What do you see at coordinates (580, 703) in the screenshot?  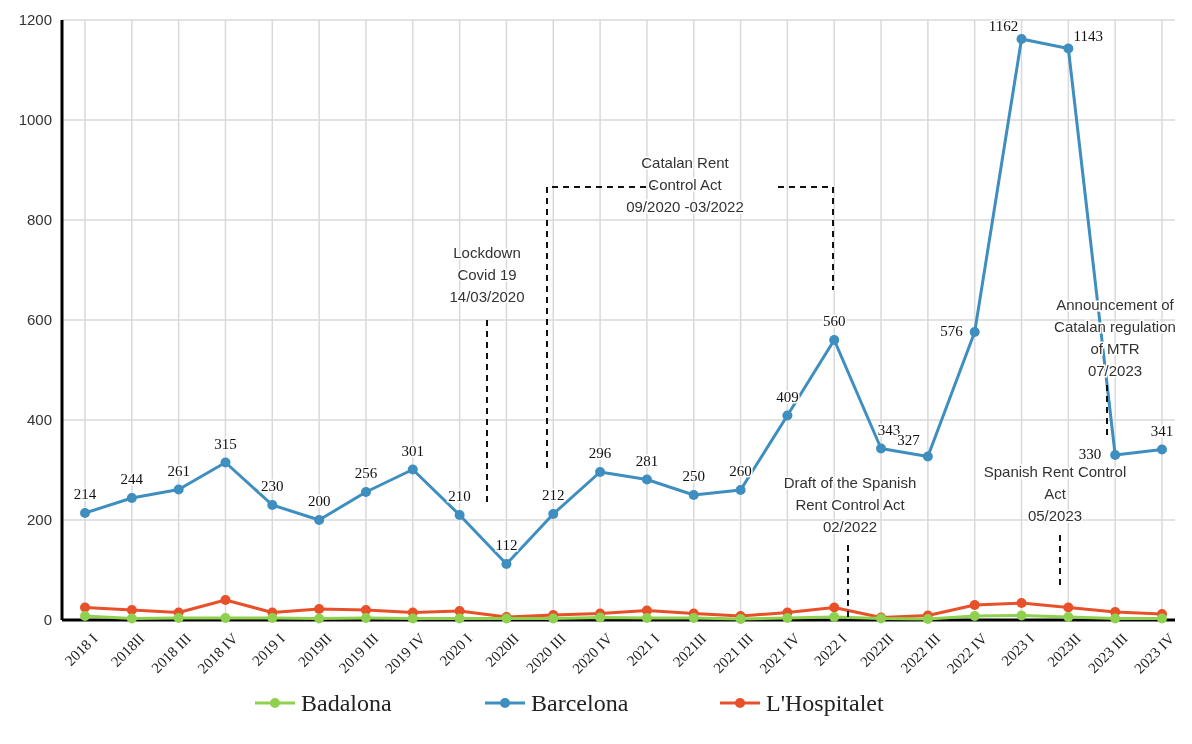 I see `legend-label: Barcelona` at bounding box center [580, 703].